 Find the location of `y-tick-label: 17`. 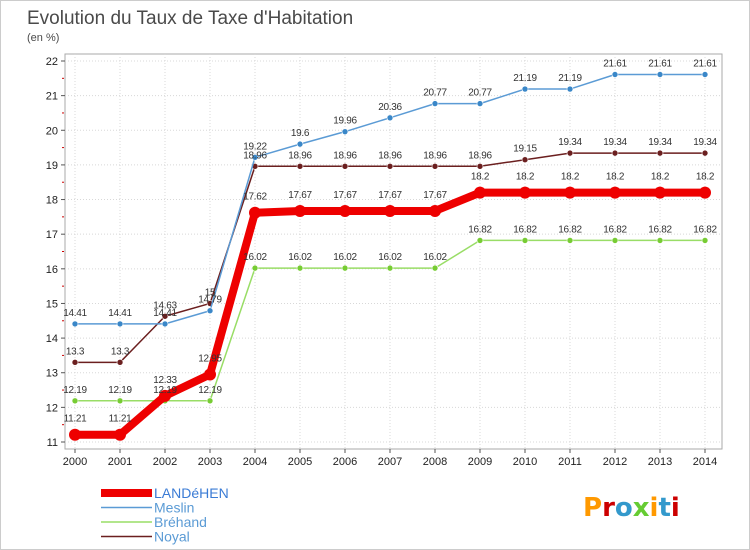

y-tick-label: 17 is located at coordinates (52, 235).